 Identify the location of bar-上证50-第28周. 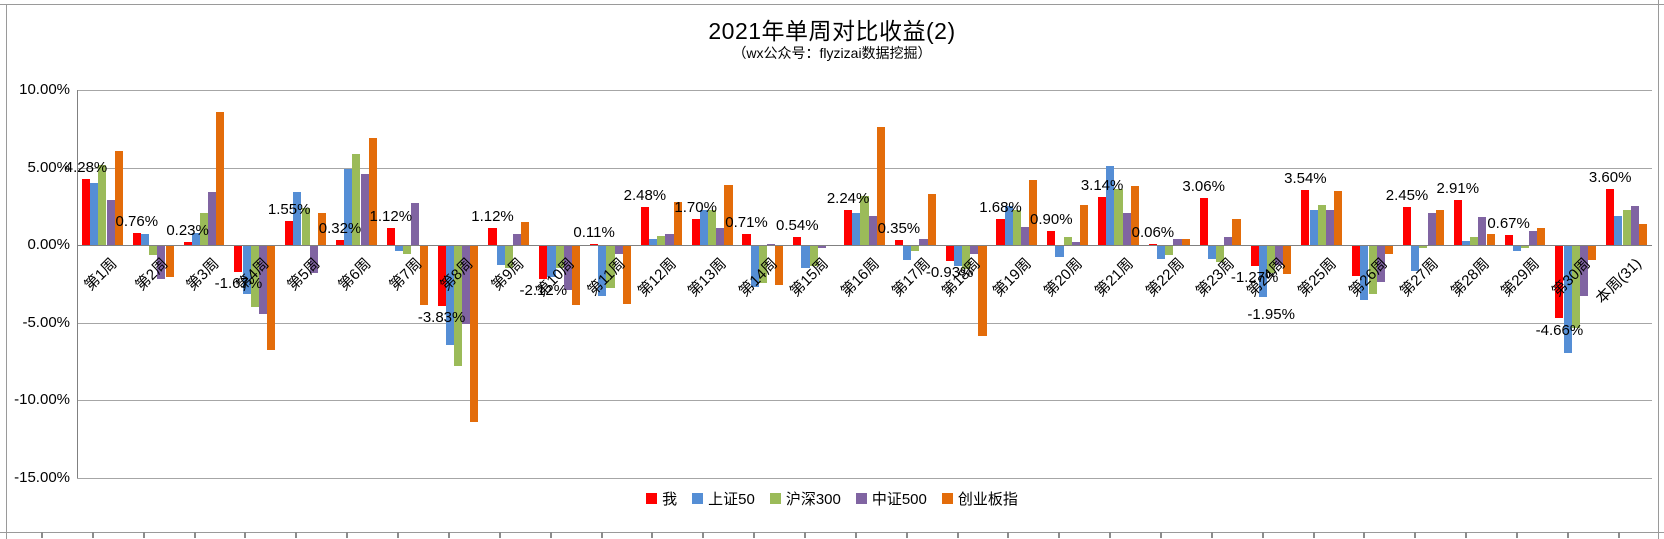
(1466, 243).